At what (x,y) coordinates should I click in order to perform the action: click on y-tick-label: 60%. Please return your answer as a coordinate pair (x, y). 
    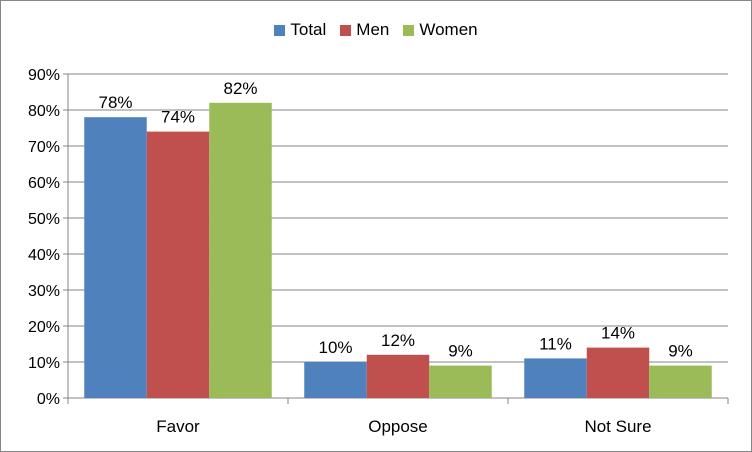
    Looking at the image, I should click on (44, 183).